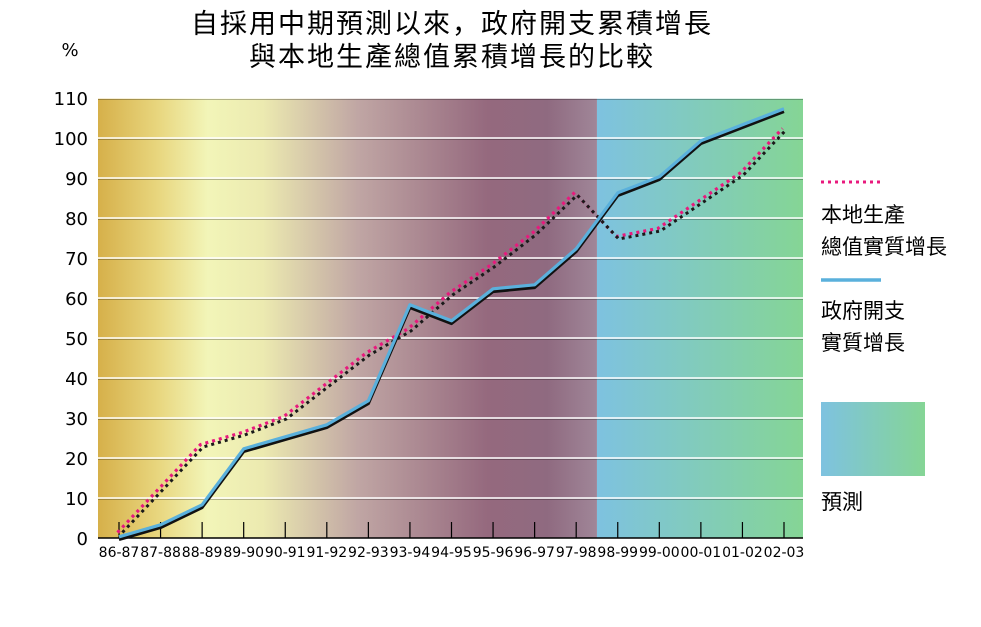 The height and width of the screenshot is (627, 981). Describe the element at coordinates (410, 553) in the screenshot. I see `x-tick-label: 93-94` at that location.